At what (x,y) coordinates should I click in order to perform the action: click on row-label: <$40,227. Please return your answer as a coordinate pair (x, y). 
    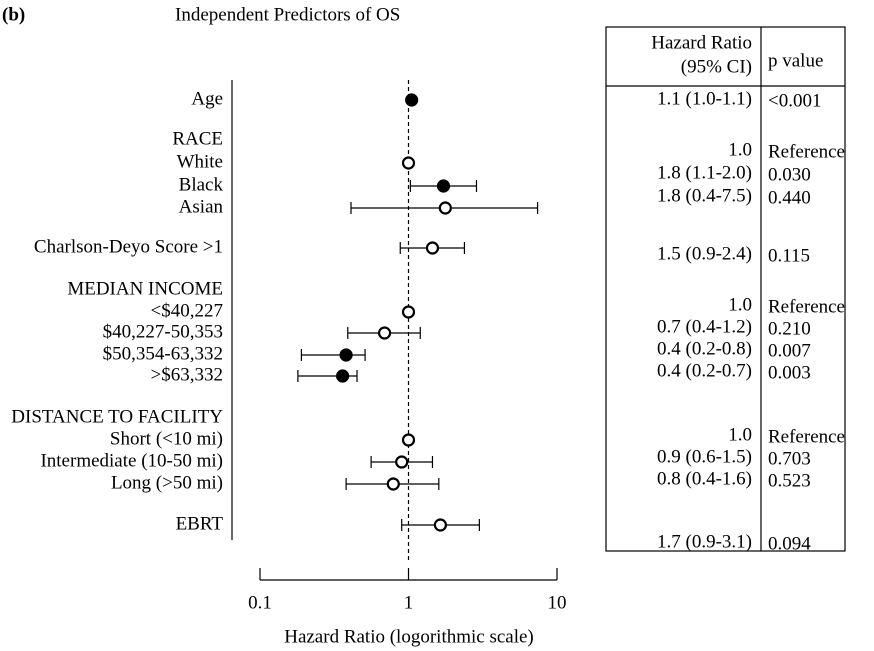
    Looking at the image, I should click on (187, 310).